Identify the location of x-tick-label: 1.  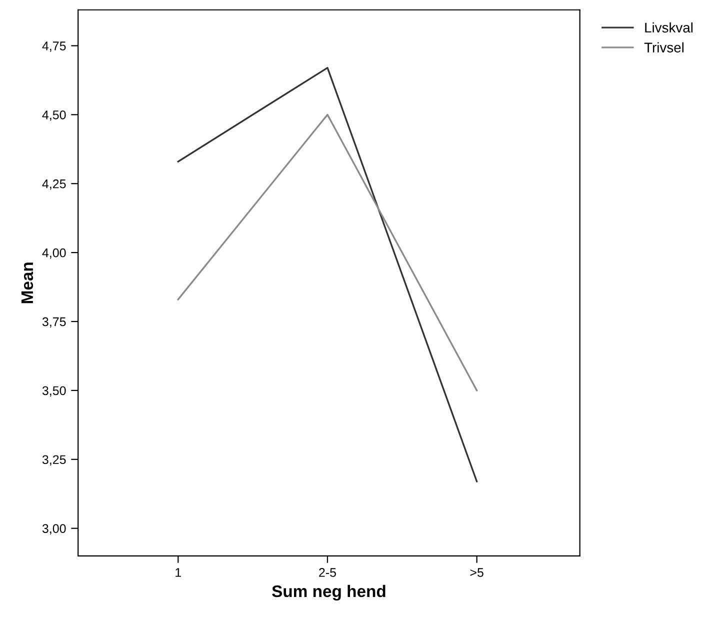
(179, 572).